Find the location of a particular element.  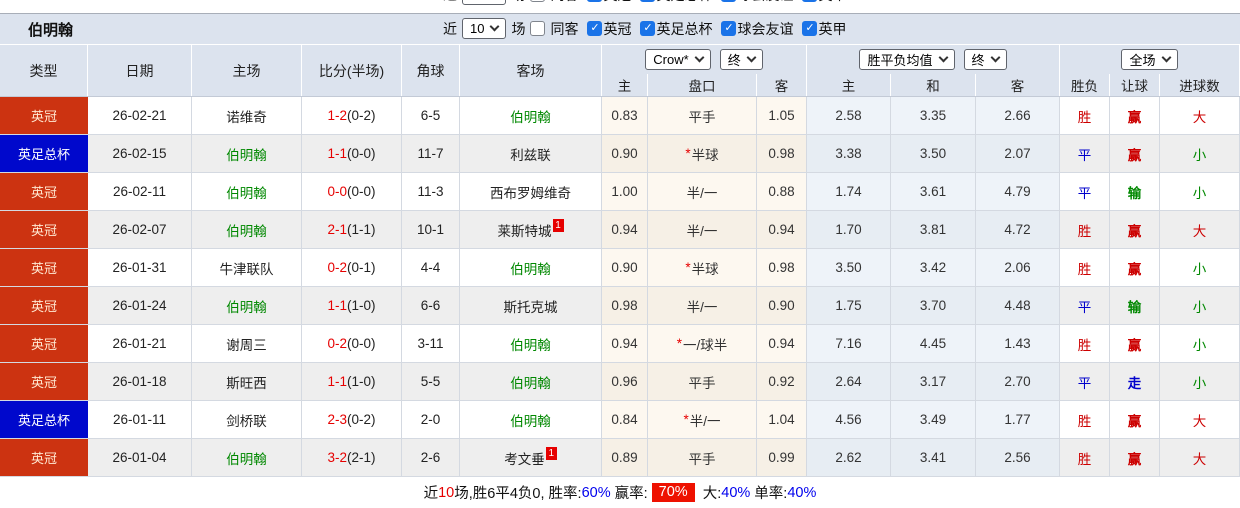

summary-segment-9: 40% is located at coordinates (802, 492).